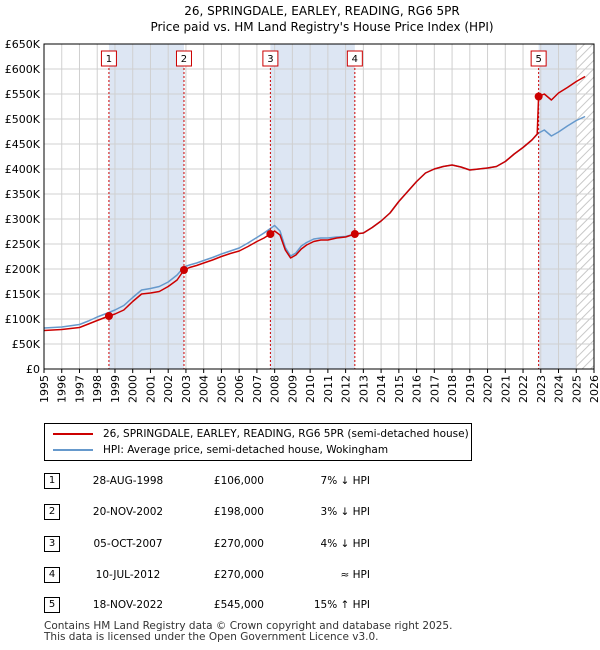 The width and height of the screenshot is (600, 650). I want to click on sale-marker-label: 1, so click(109, 59).